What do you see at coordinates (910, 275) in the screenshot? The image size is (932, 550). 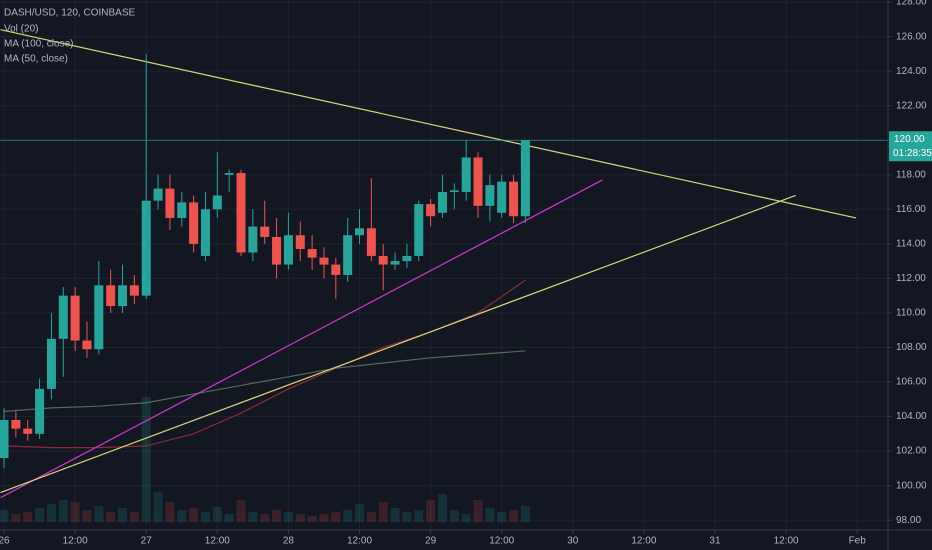 I see `y-axis-panel` at bounding box center [910, 275].